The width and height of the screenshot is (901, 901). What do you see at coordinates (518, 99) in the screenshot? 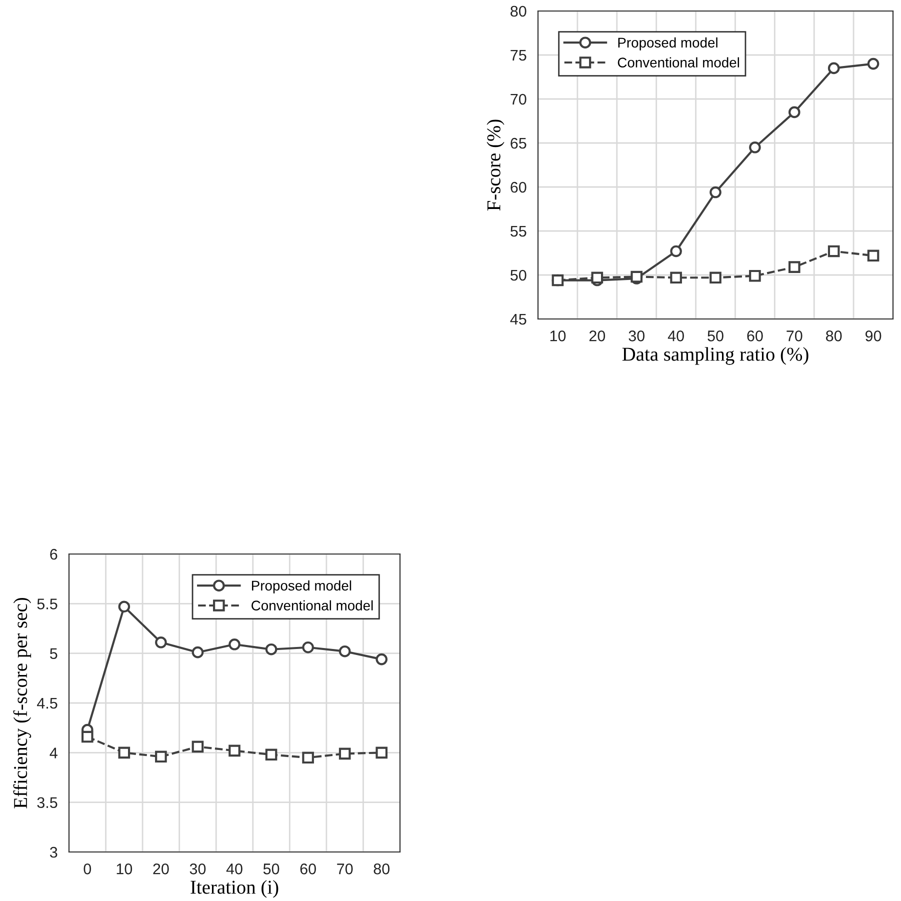
I see `y-tick-label: 70` at bounding box center [518, 99].